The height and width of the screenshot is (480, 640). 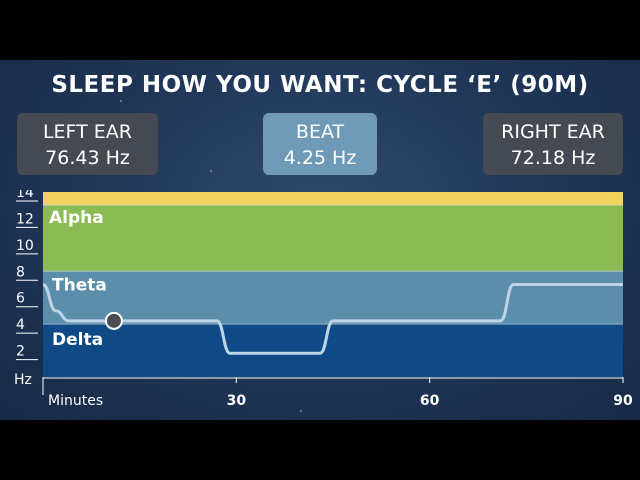 I want to click on band-theta, so click(x=333, y=298).